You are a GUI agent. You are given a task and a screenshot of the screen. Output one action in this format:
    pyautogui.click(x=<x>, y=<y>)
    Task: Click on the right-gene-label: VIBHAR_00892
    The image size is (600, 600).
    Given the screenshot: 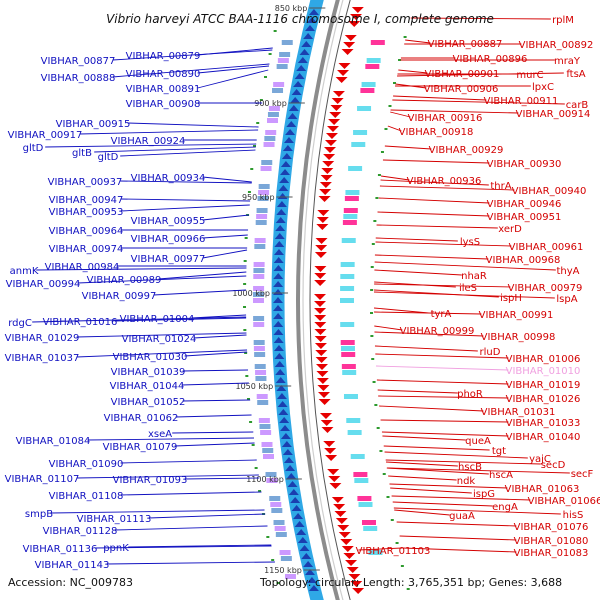 What is the action you would take?
    pyautogui.click(x=556, y=45)
    